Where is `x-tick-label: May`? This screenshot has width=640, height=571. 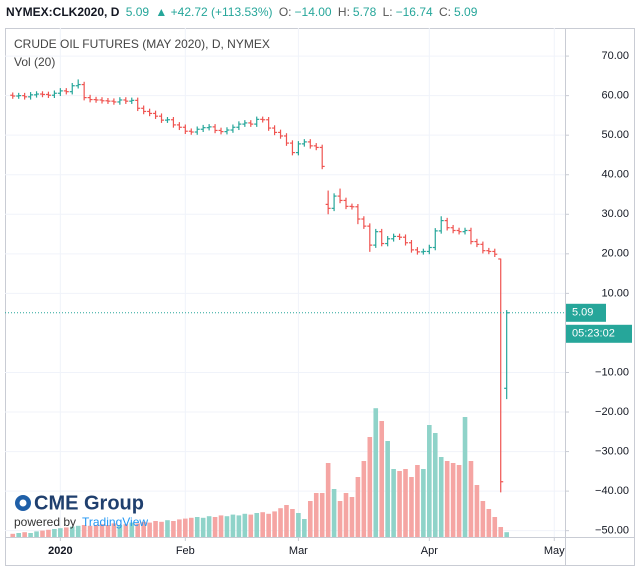
x-tick-label: May is located at coordinates (554, 551).